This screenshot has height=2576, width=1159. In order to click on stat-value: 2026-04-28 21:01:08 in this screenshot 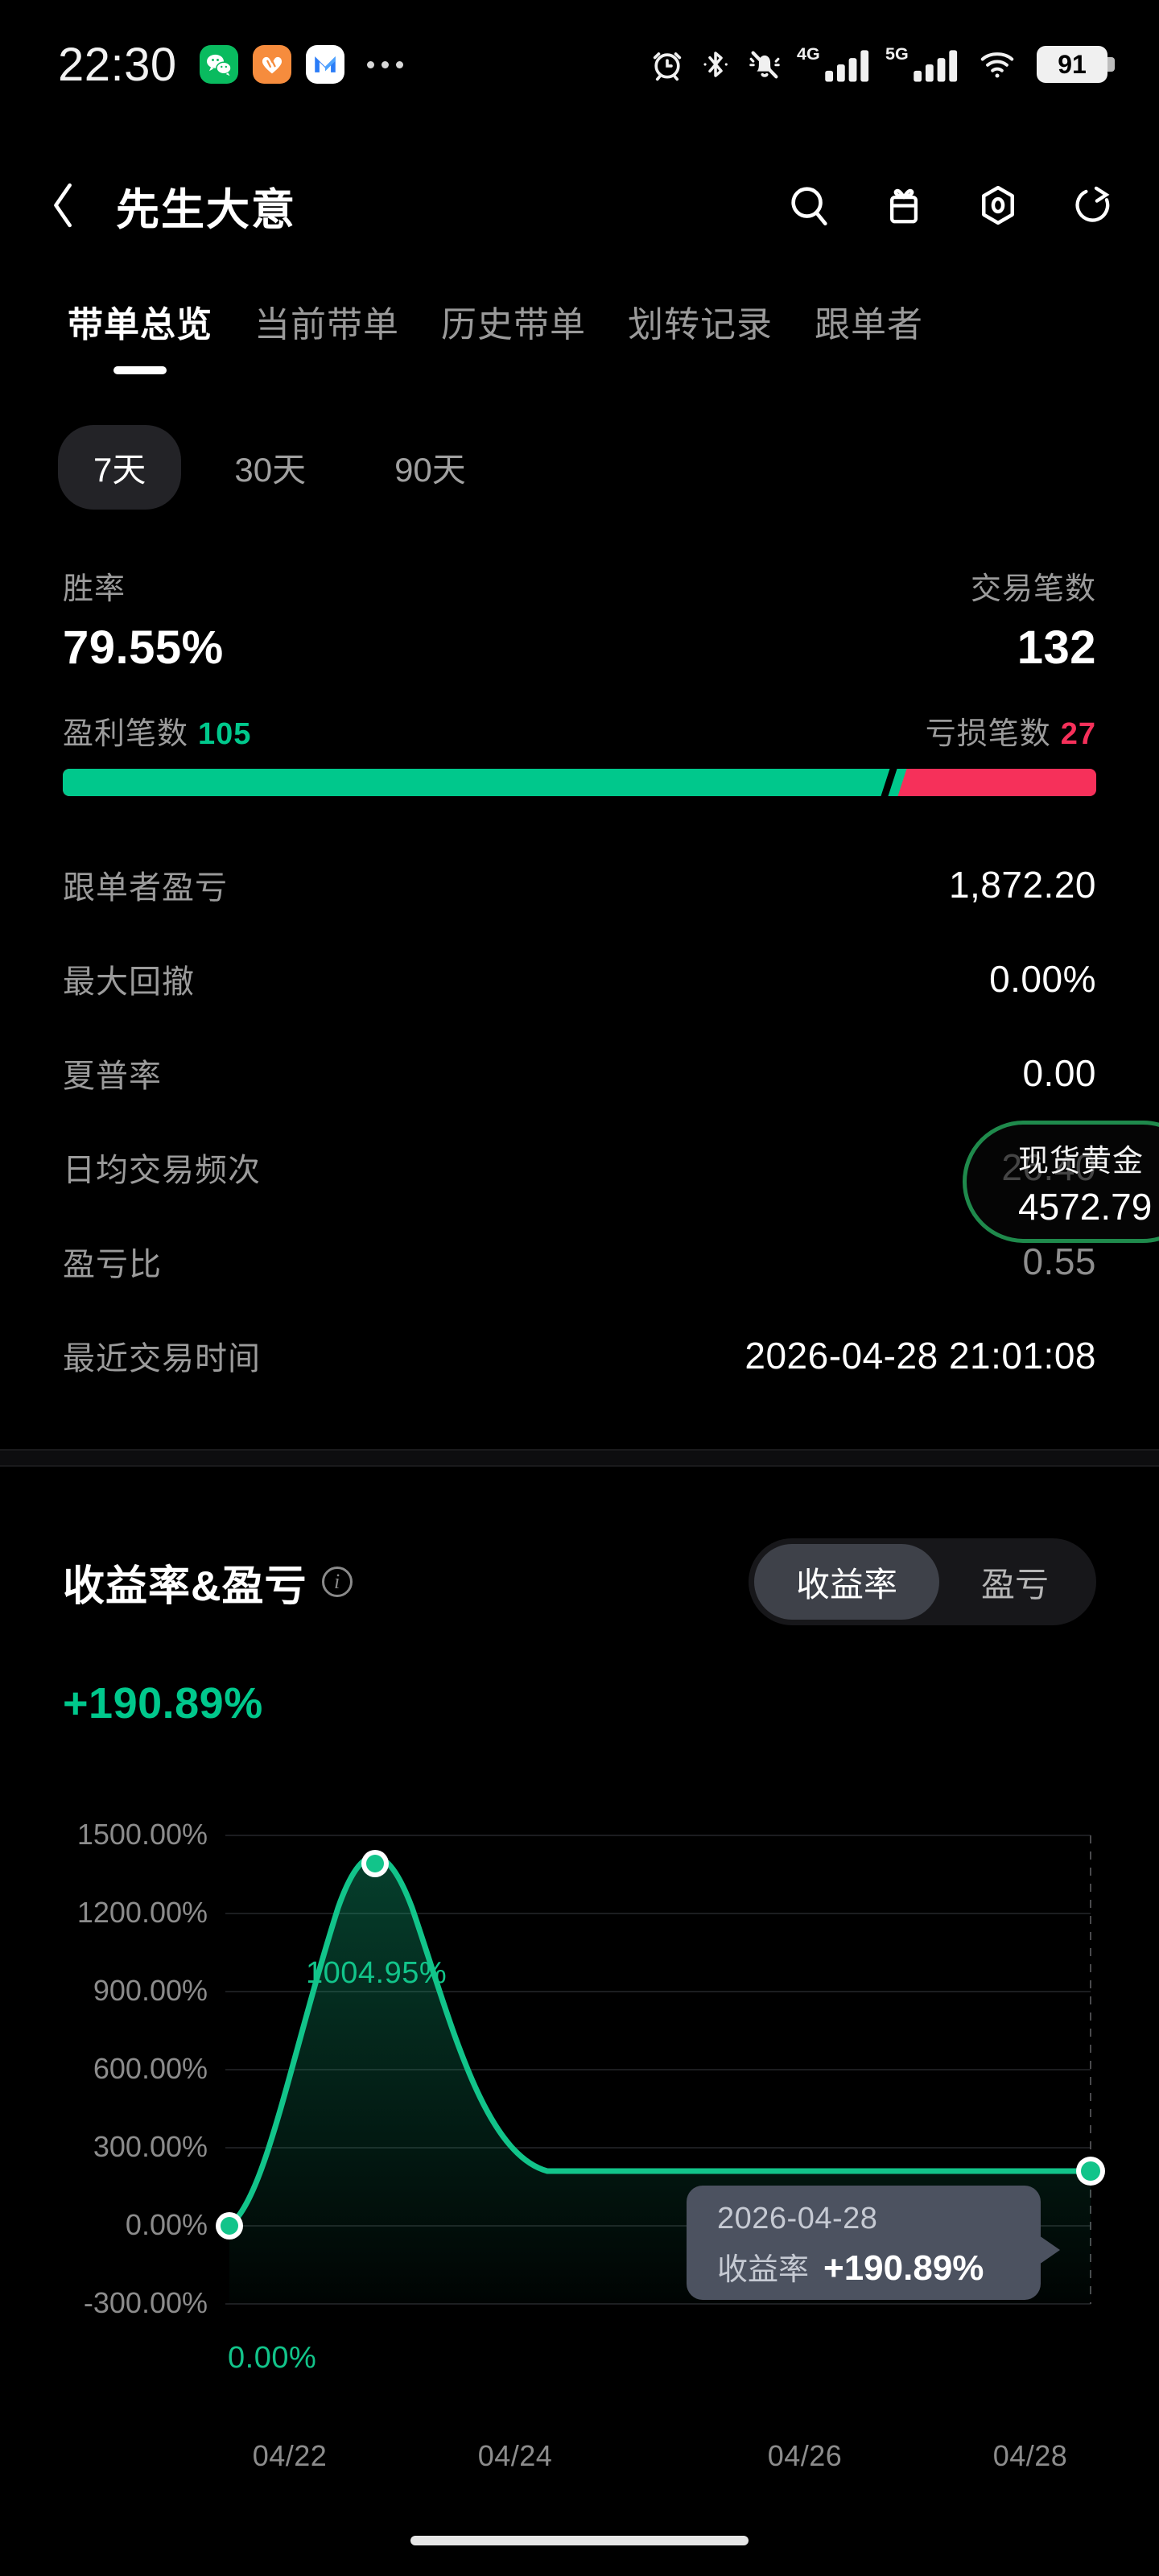, I will do `click(920, 1355)`.